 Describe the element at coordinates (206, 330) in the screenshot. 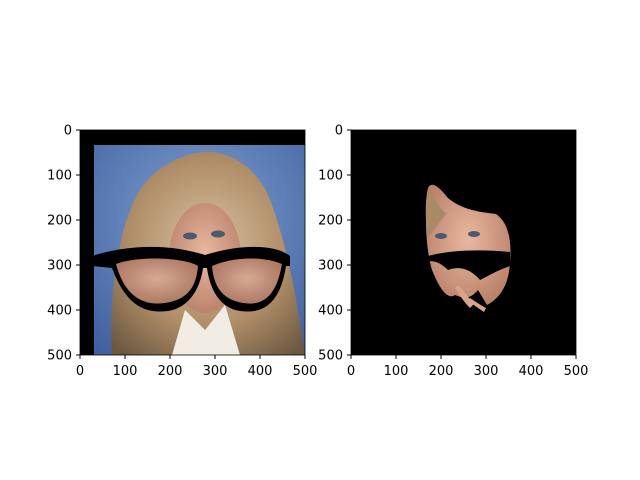

I see `collar-shape` at that location.